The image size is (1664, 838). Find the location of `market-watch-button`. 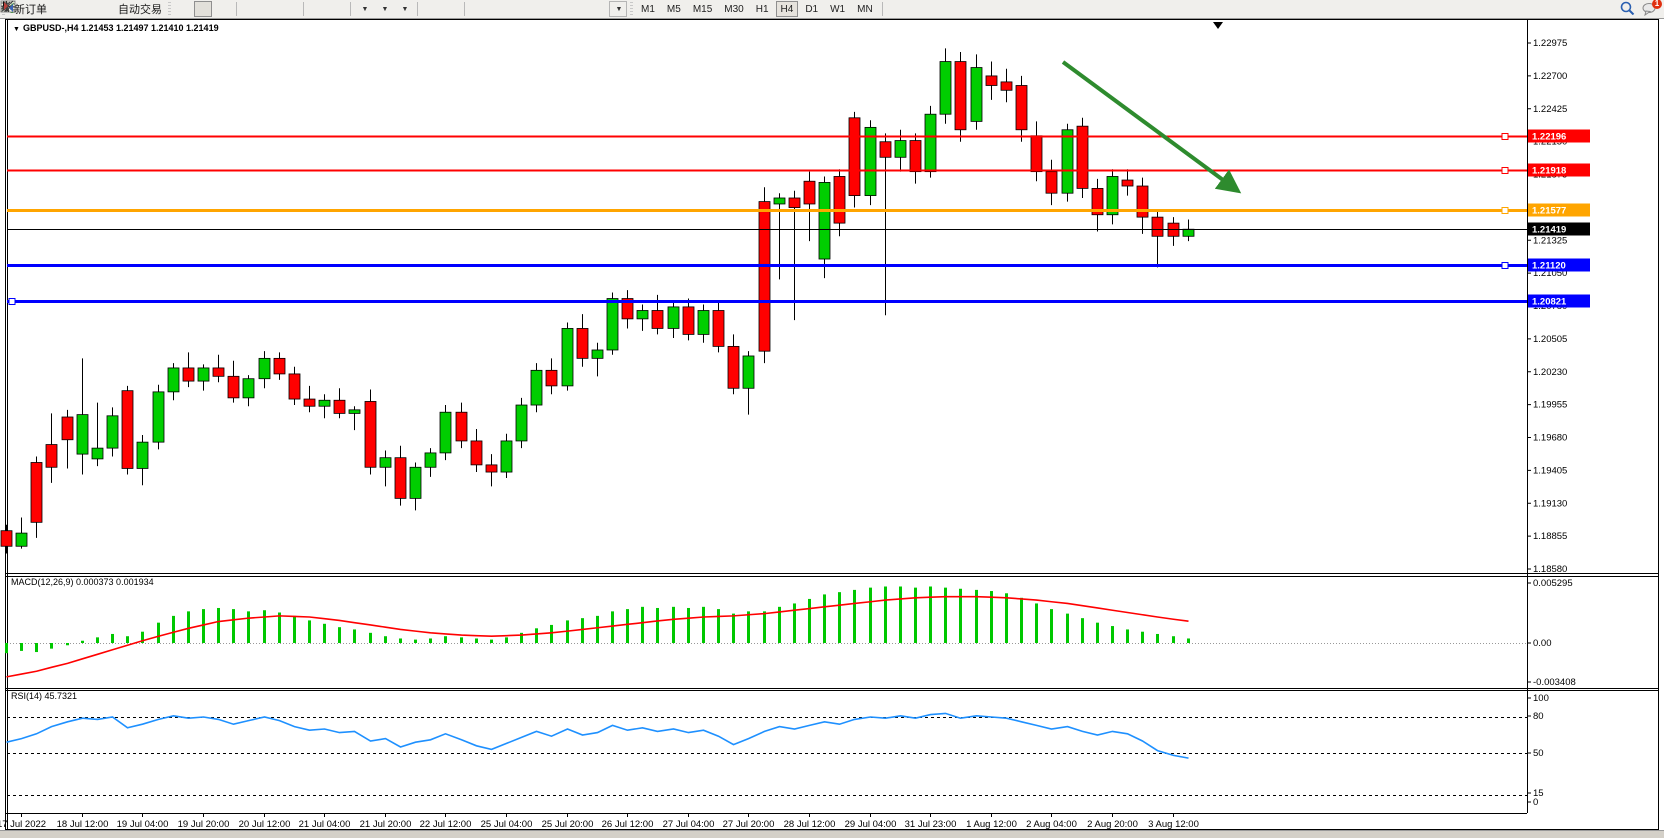

market-watch-button is located at coordinates (45, 9).